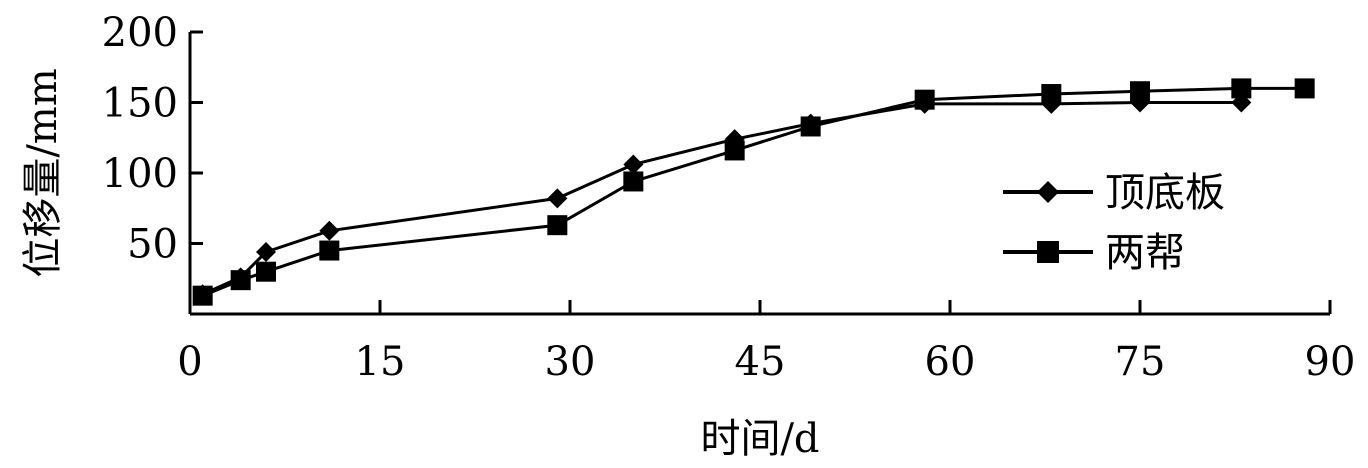  I want to click on y-tick-label: 50, so click(152, 245).